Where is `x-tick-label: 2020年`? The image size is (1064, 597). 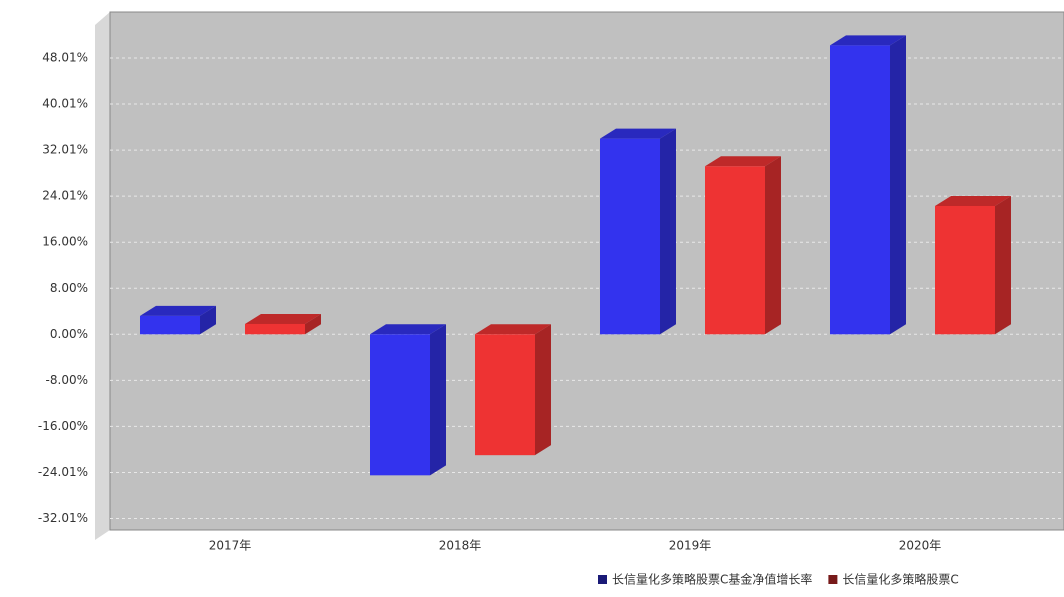
x-tick-label: 2020年 is located at coordinates (920, 546).